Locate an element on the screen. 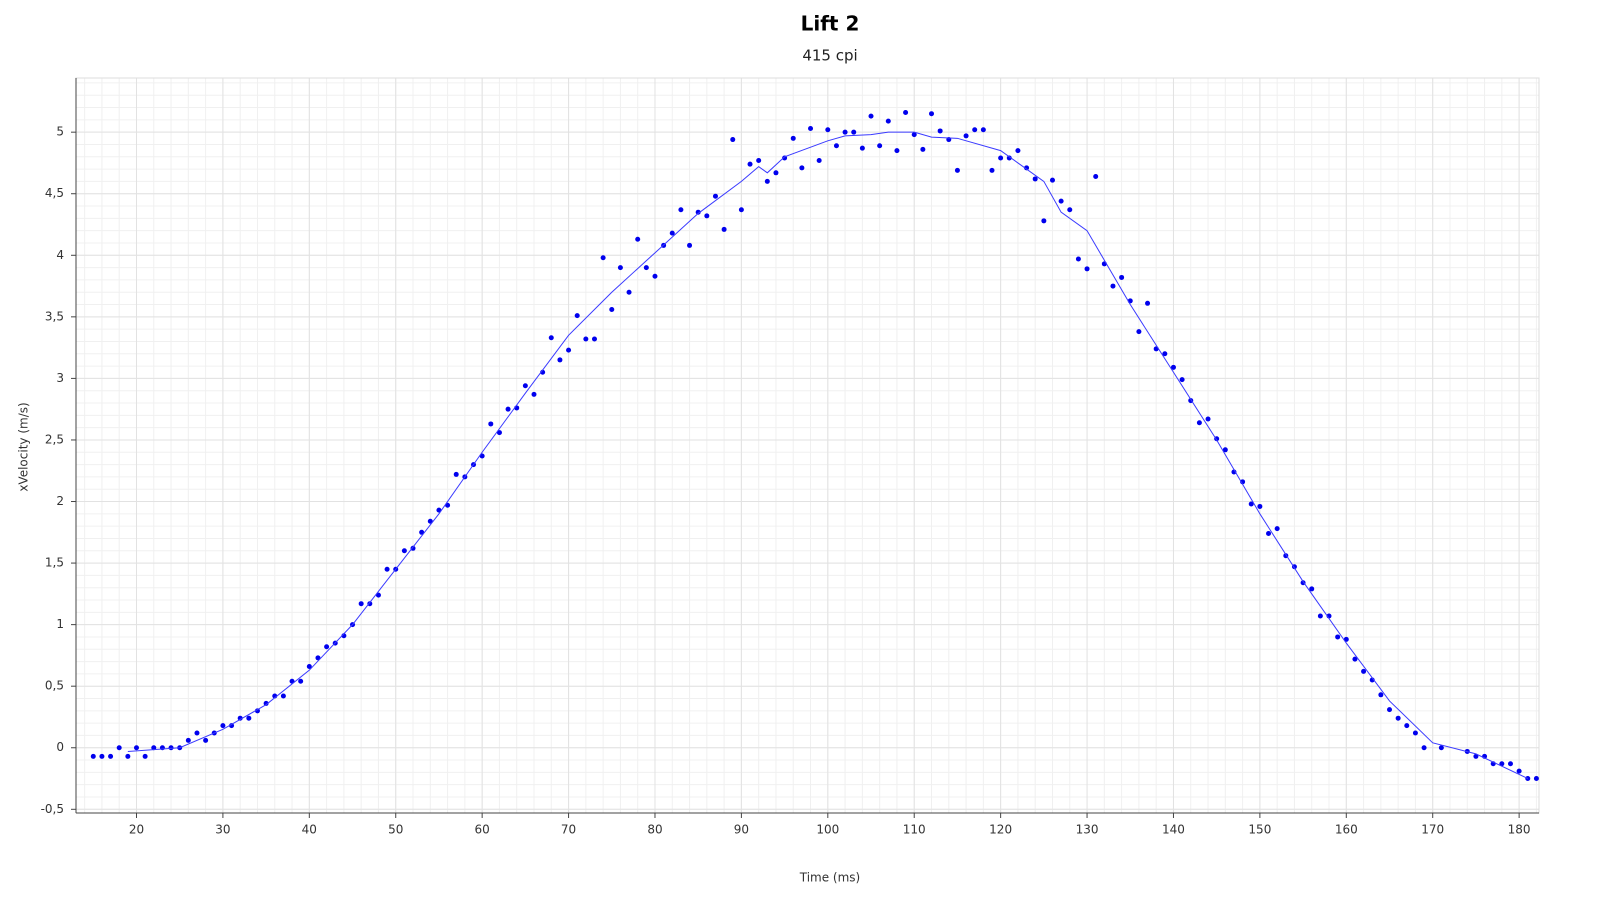 This screenshot has width=1600, height=904. y-tick-label: 2,5 is located at coordinates (54, 439).